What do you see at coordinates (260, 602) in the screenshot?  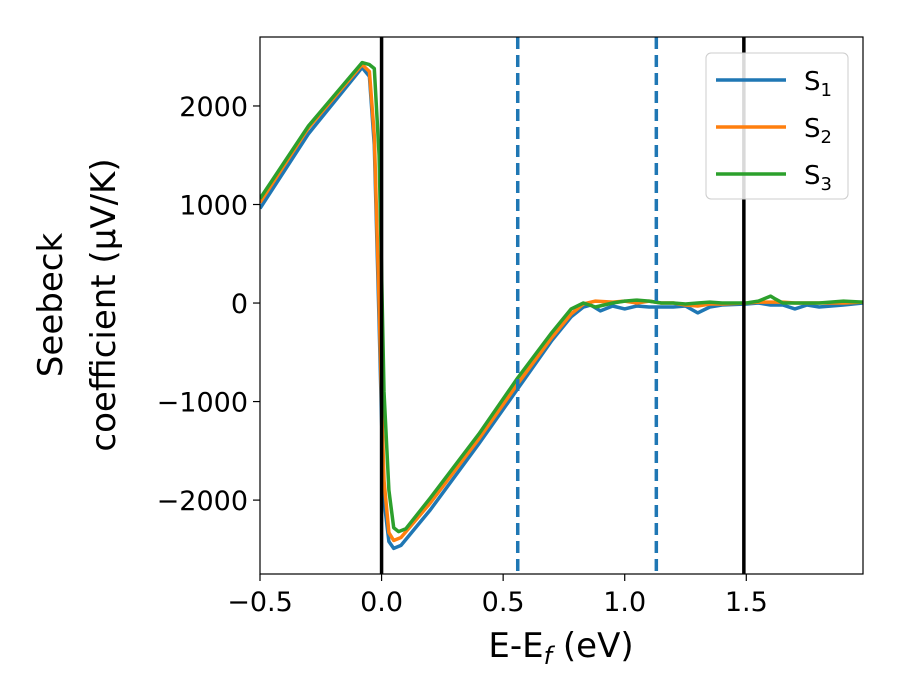 I see `x-tick-label: −0.5` at bounding box center [260, 602].